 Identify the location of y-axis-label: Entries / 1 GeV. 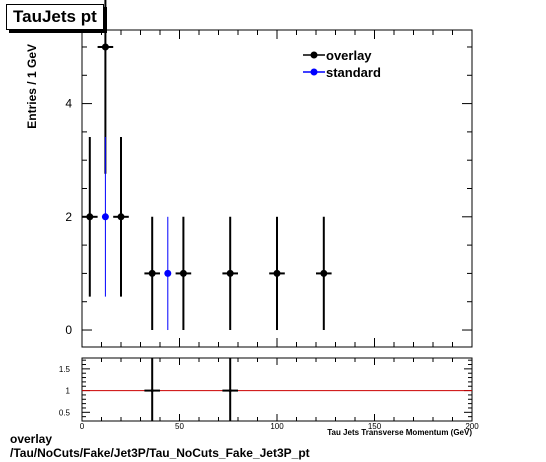
(32, 86).